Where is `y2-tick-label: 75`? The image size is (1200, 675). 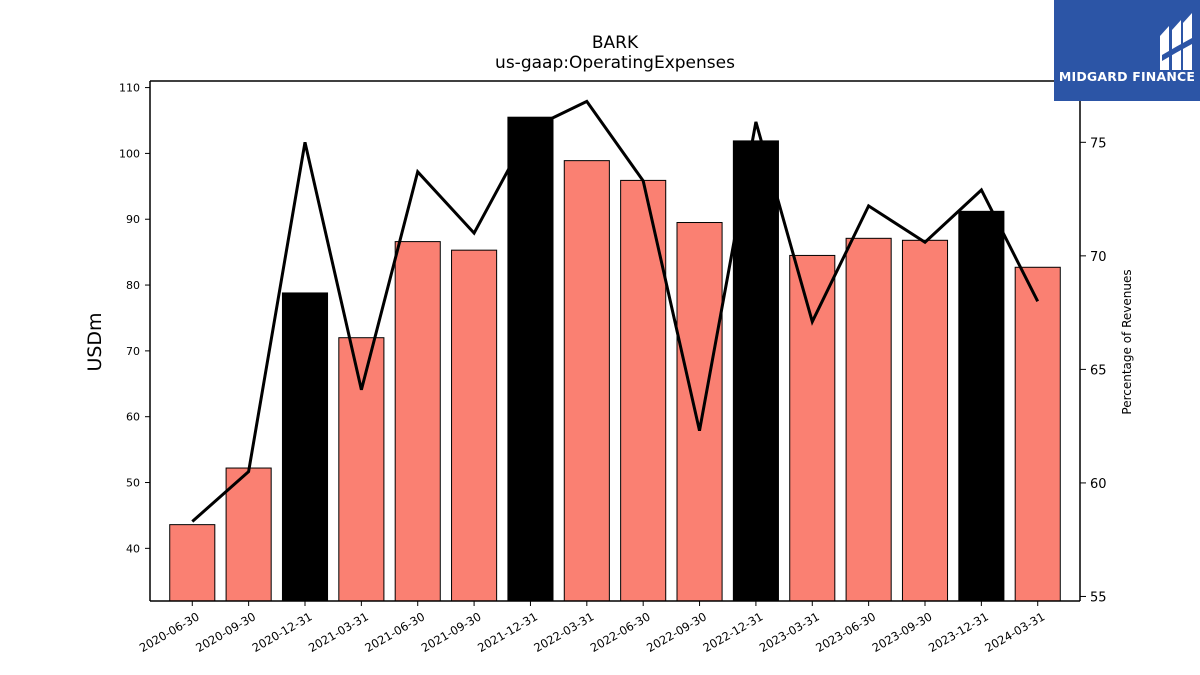 y2-tick-label: 75 is located at coordinates (1098, 143).